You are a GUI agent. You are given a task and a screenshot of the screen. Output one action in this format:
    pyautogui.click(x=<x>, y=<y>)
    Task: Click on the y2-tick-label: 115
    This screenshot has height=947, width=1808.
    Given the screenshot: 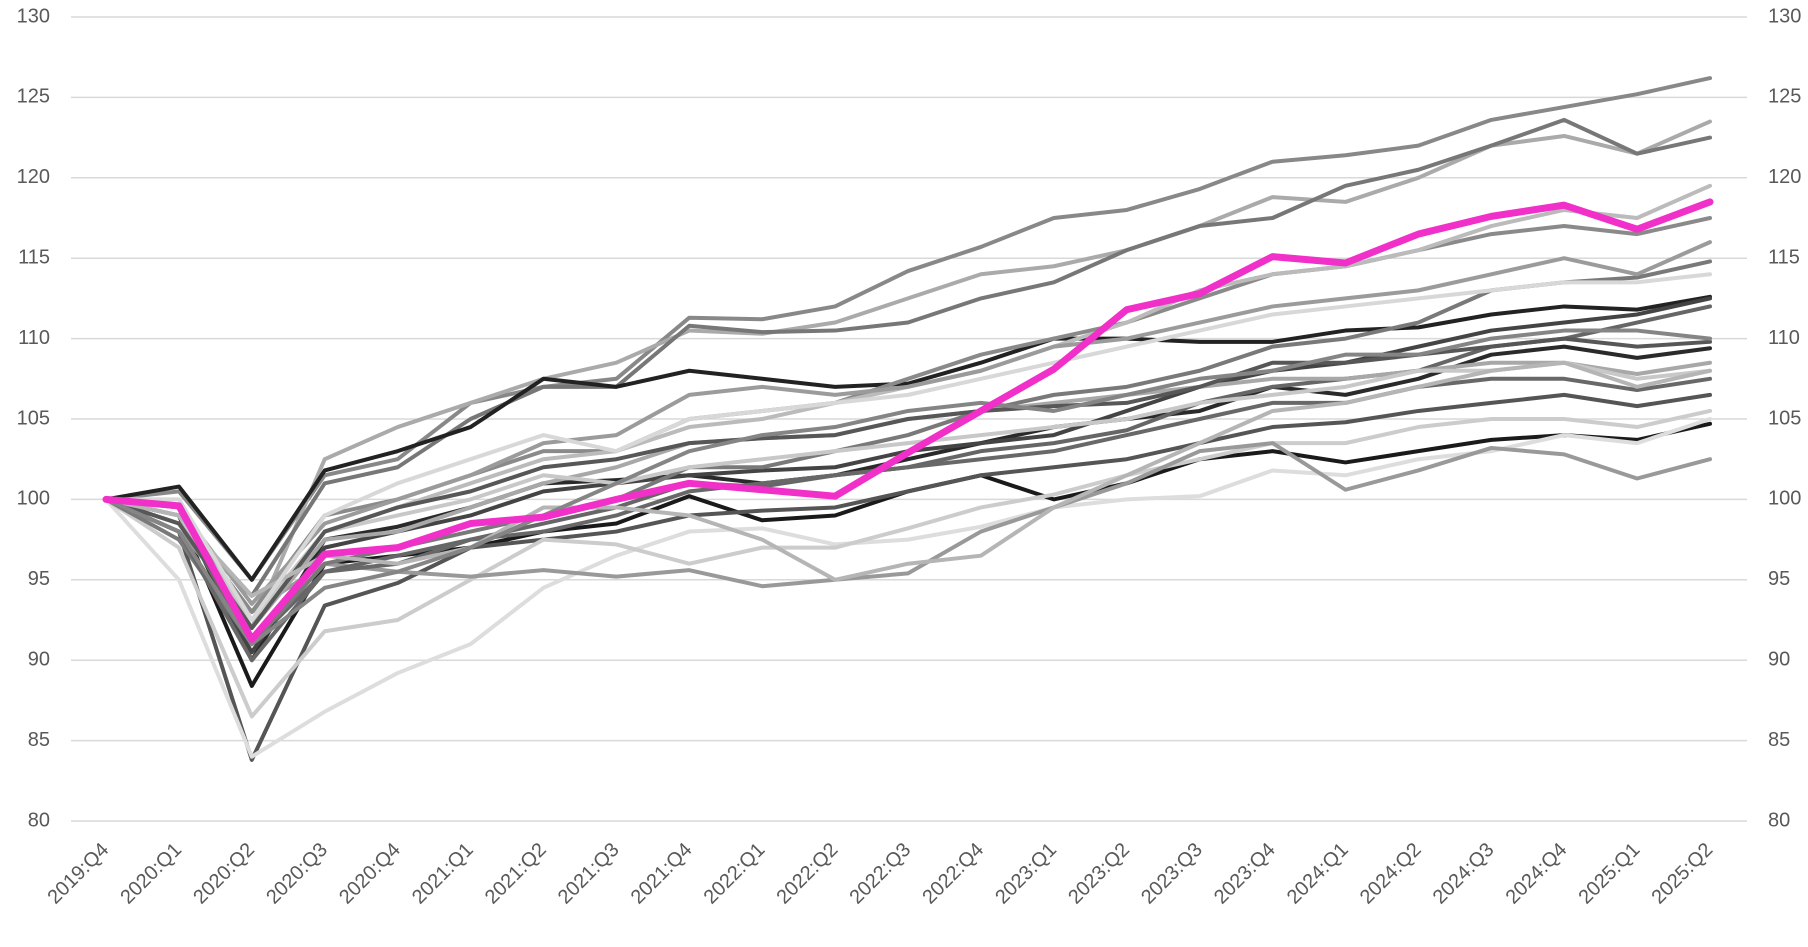 What is the action you would take?
    pyautogui.click(x=1784, y=257)
    